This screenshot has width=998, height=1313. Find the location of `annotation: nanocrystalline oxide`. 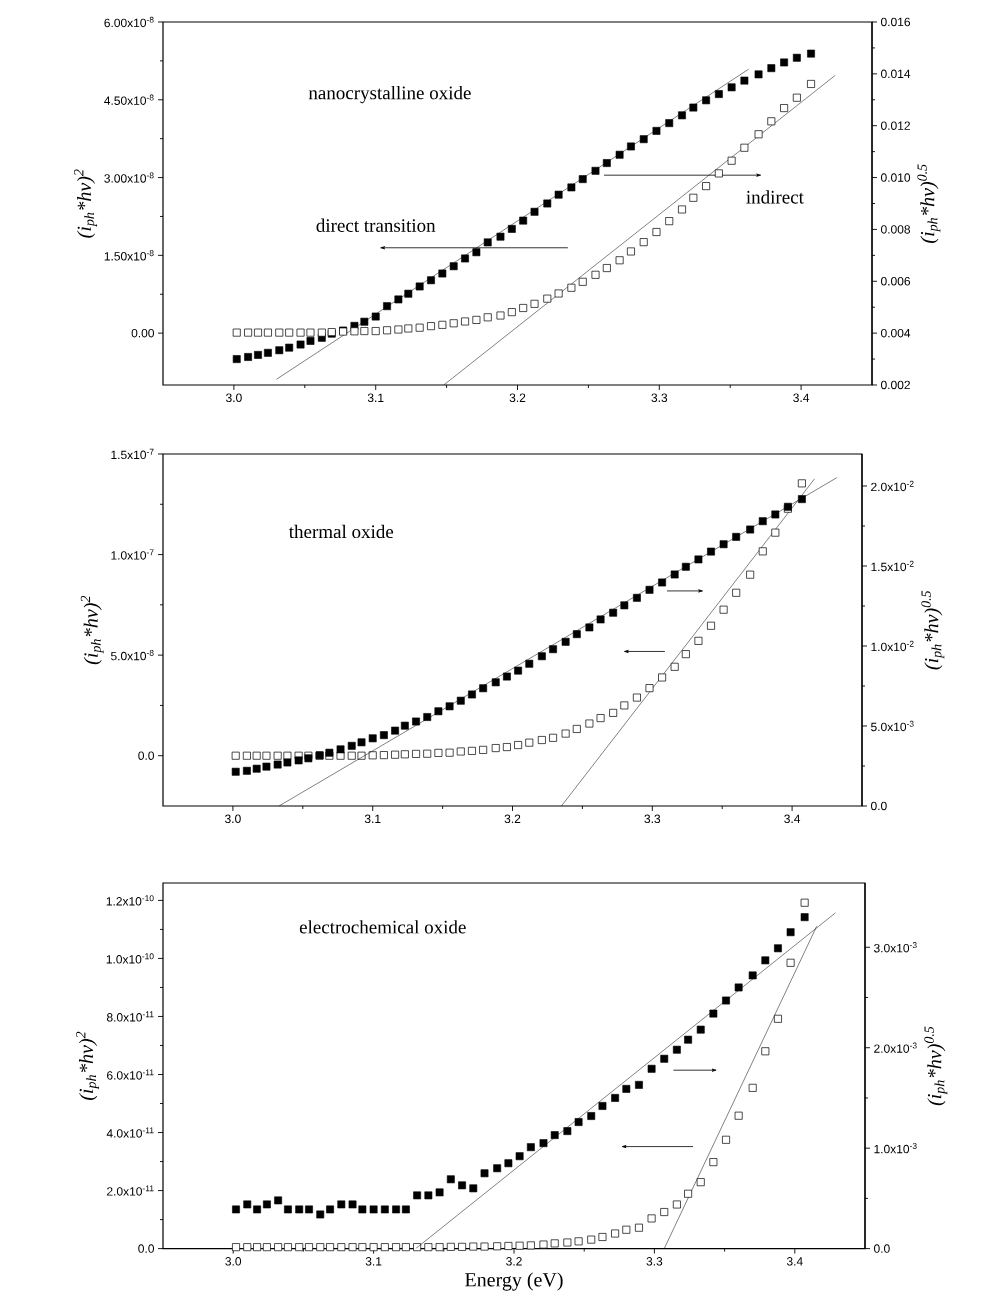

annotation: nanocrystalline oxide is located at coordinates (389, 94).